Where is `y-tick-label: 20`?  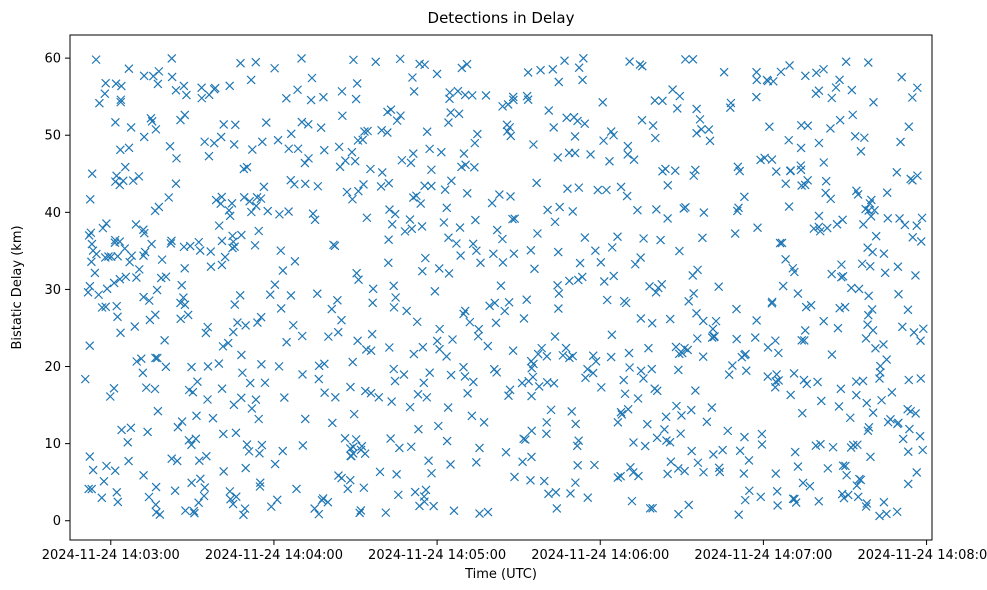
y-tick-label: 20 is located at coordinates (52, 367).